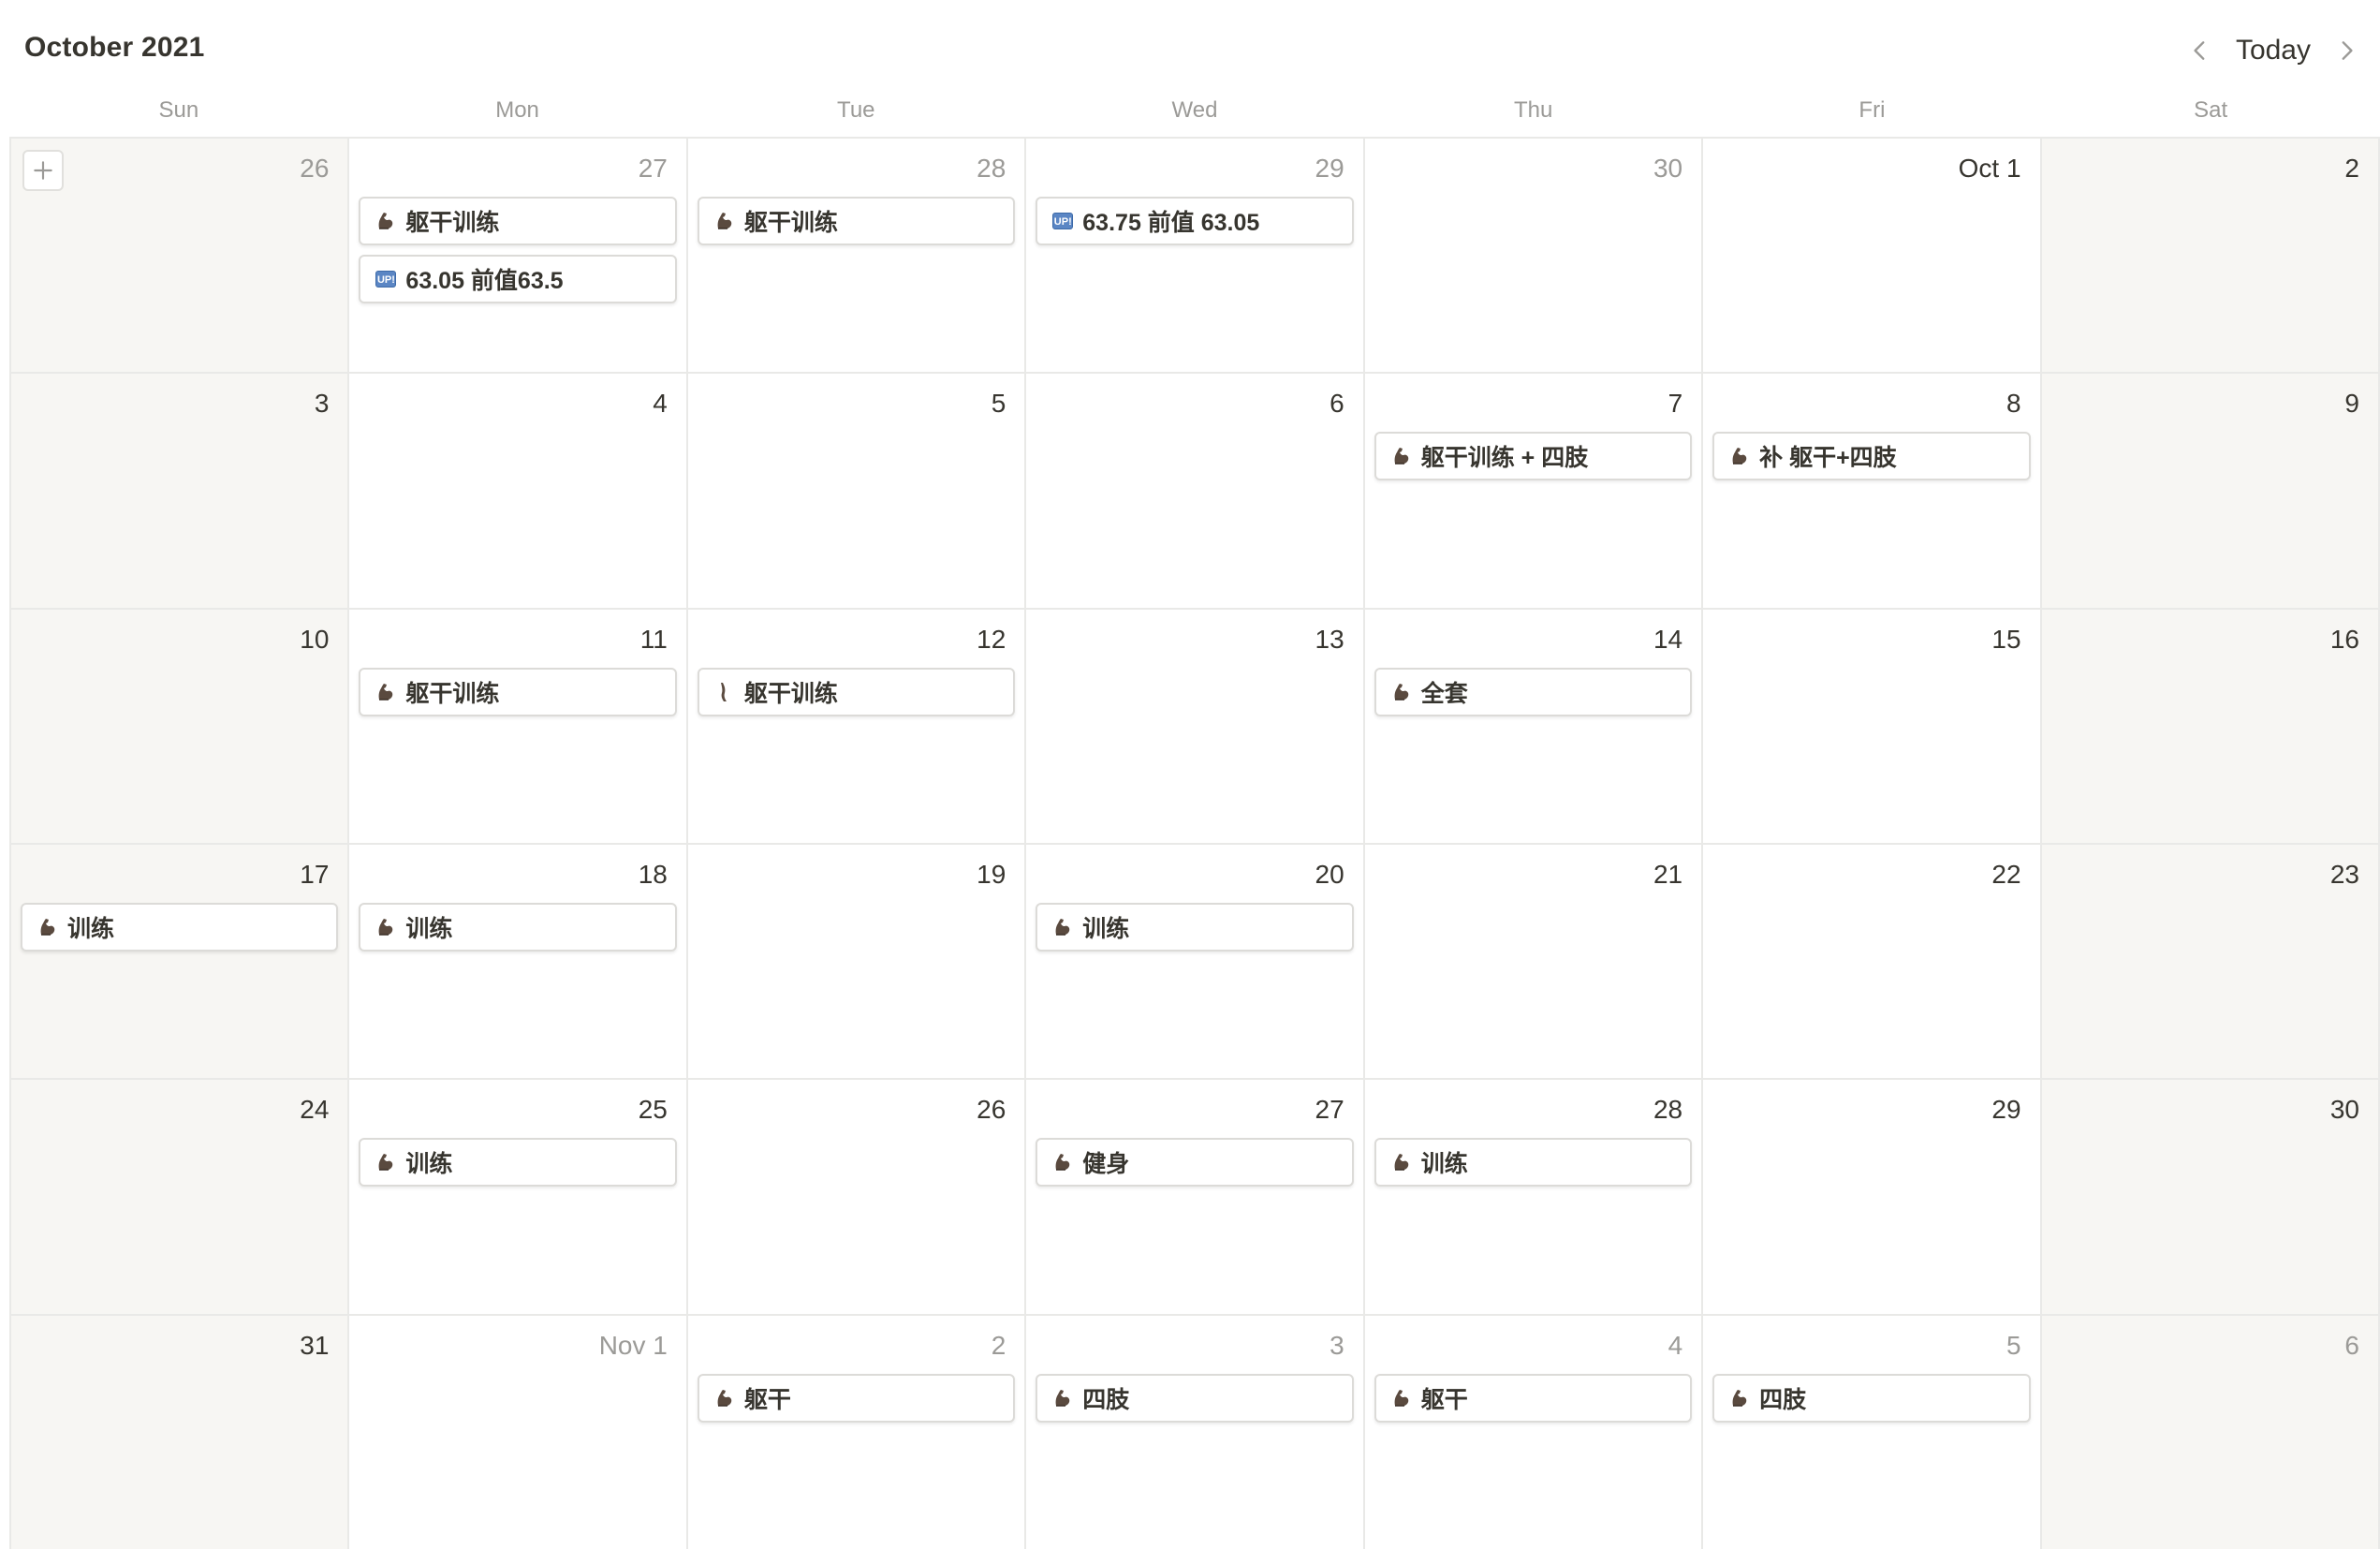 This screenshot has height=1549, width=2380. I want to click on day-cell: 22, so click(1872, 962).